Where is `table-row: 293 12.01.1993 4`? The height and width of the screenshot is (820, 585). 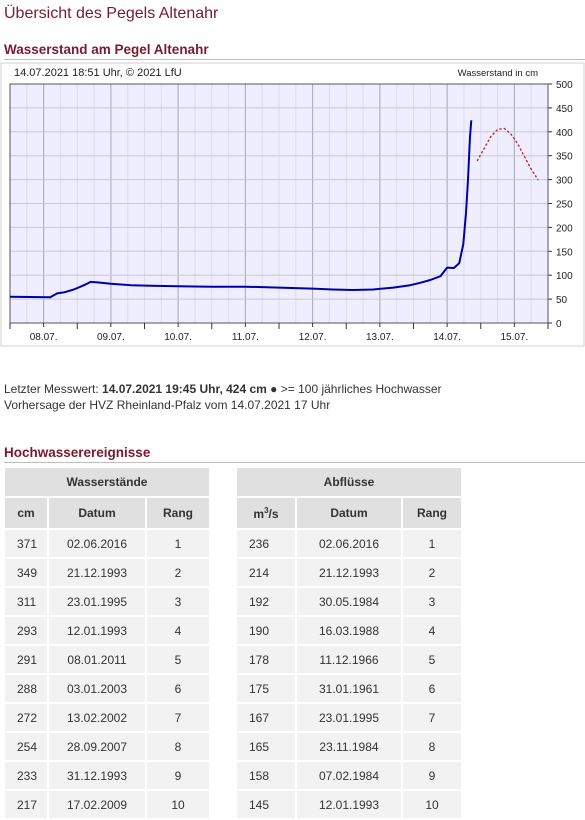 table-row: 293 12.01.1993 4 is located at coordinates (107, 630).